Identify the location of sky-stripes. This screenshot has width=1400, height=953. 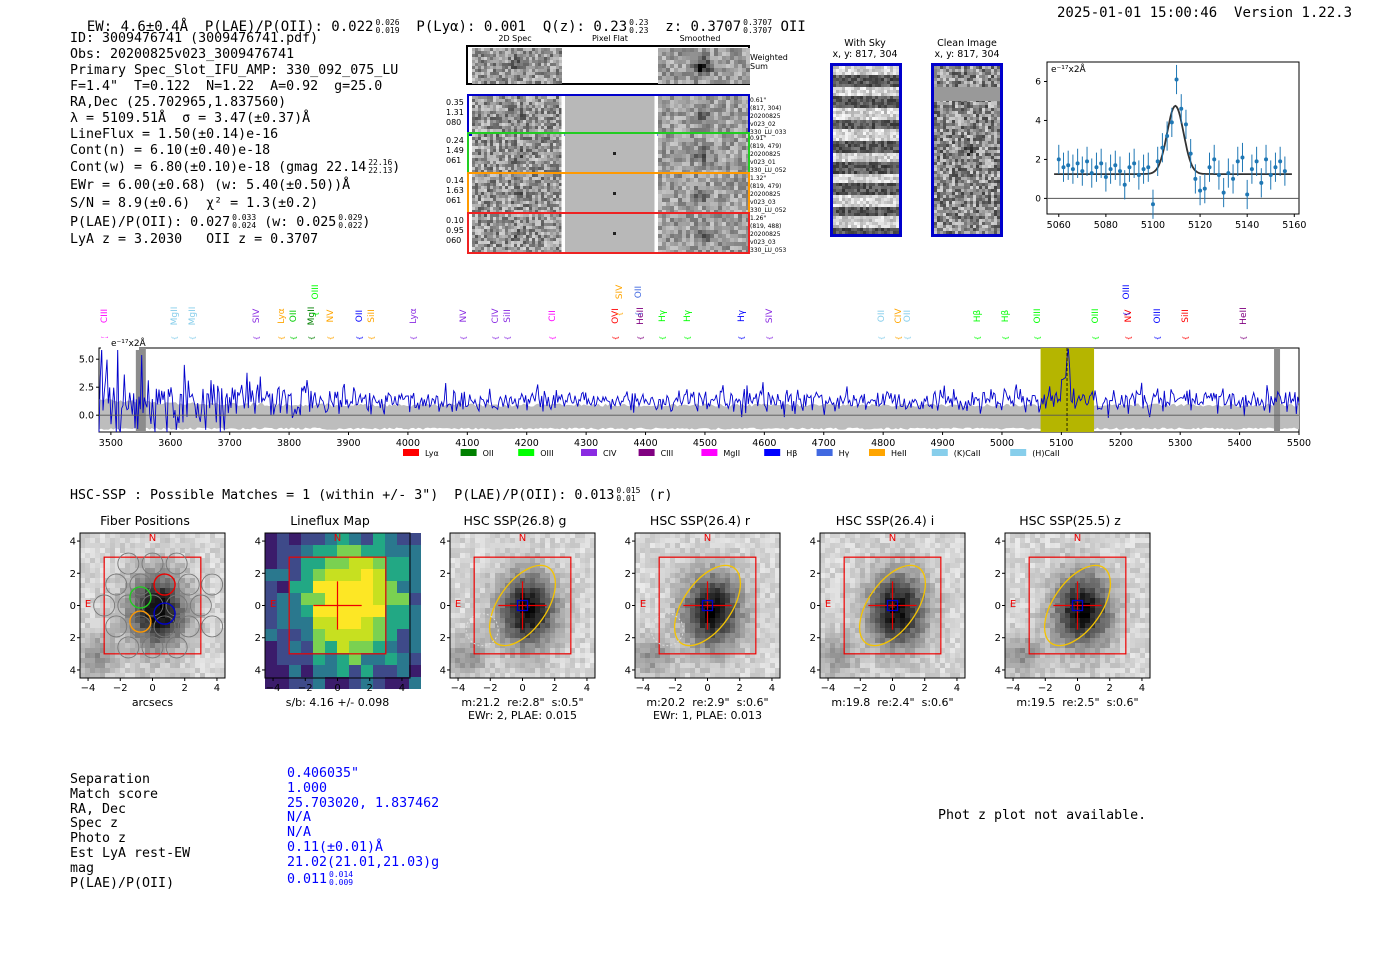
(866, 150).